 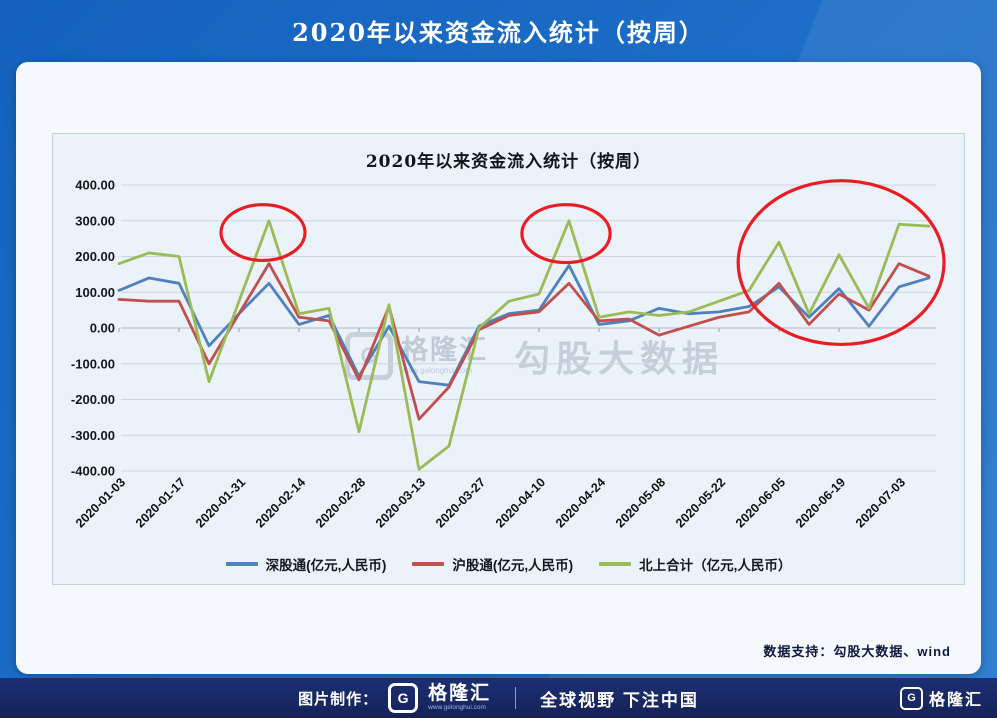 I want to click on chart-legend: 深股通(亿元,人民币) 沪股通(亿元,人民币) 北上合计（亿元,人民币）, so click(x=508, y=564).